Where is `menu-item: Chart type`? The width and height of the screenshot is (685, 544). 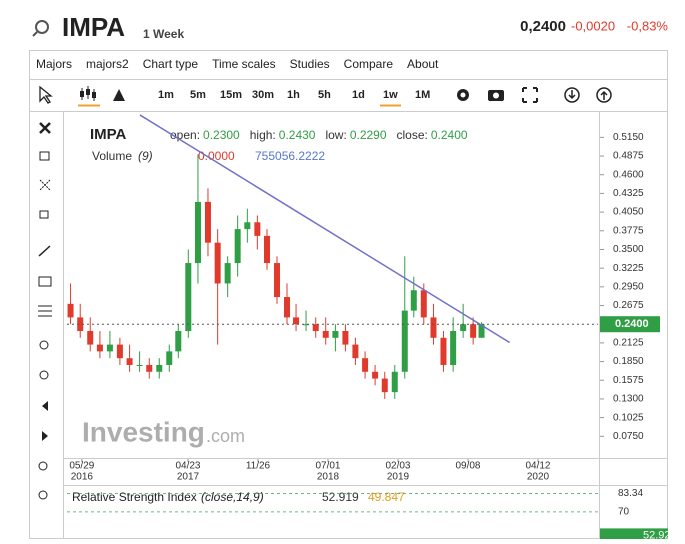 menu-item: Chart type is located at coordinates (171, 64).